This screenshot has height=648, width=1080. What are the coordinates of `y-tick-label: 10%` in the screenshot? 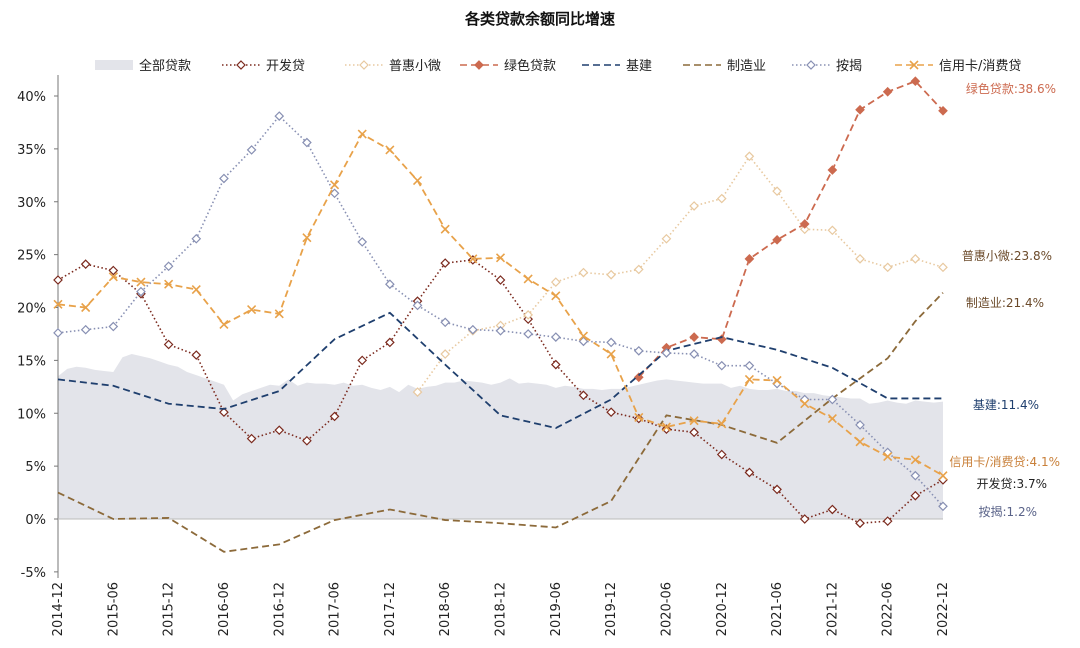 It's located at (31, 414).